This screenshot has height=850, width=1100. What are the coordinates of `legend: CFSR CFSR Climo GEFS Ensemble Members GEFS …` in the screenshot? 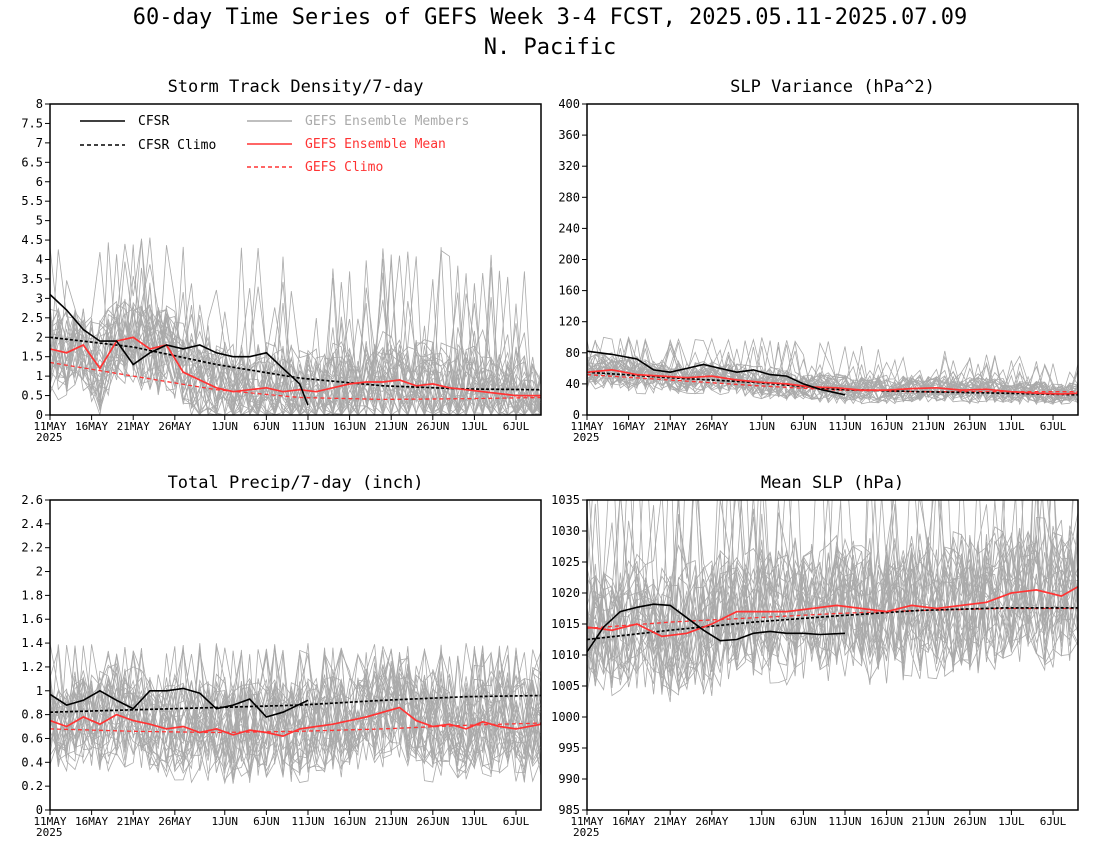 It's located at (274, 144).